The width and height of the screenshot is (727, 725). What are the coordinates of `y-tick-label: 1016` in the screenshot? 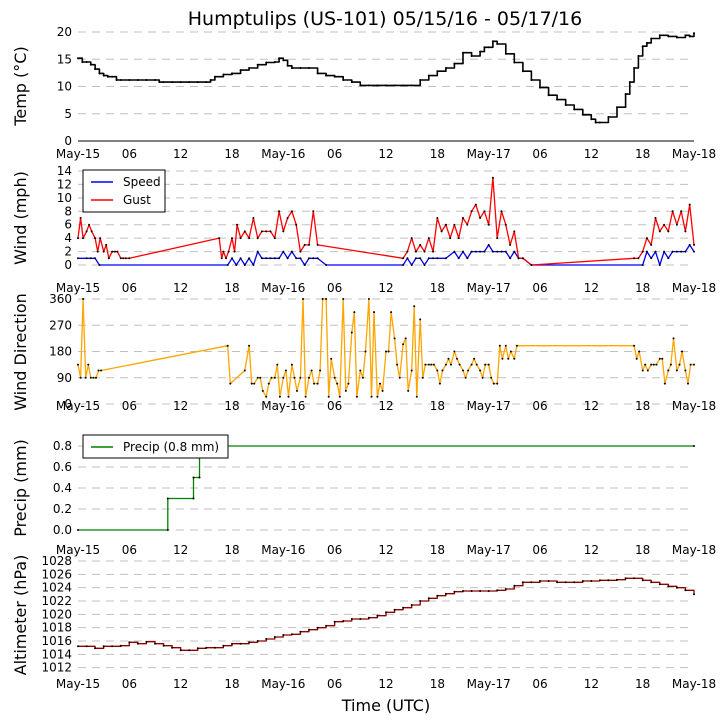 It's located at (56, 641).